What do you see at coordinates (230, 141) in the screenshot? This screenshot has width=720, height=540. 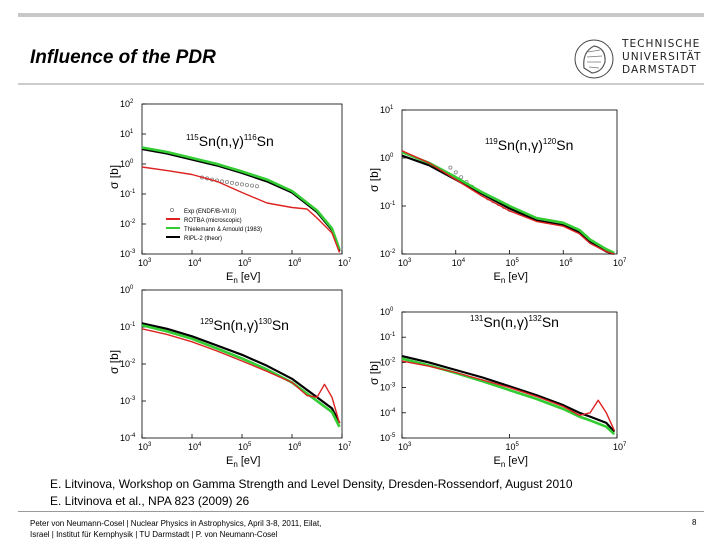 I see `plot-title: 115Sn(n,γ)116Sn` at bounding box center [230, 141].